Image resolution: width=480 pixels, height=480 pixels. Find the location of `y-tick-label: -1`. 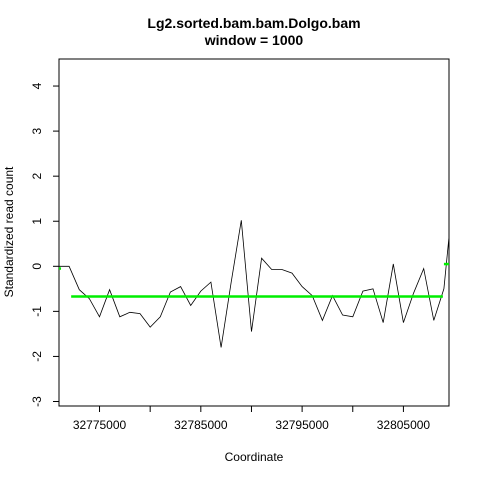

y-tick-label: -1 is located at coordinates (37, 311).